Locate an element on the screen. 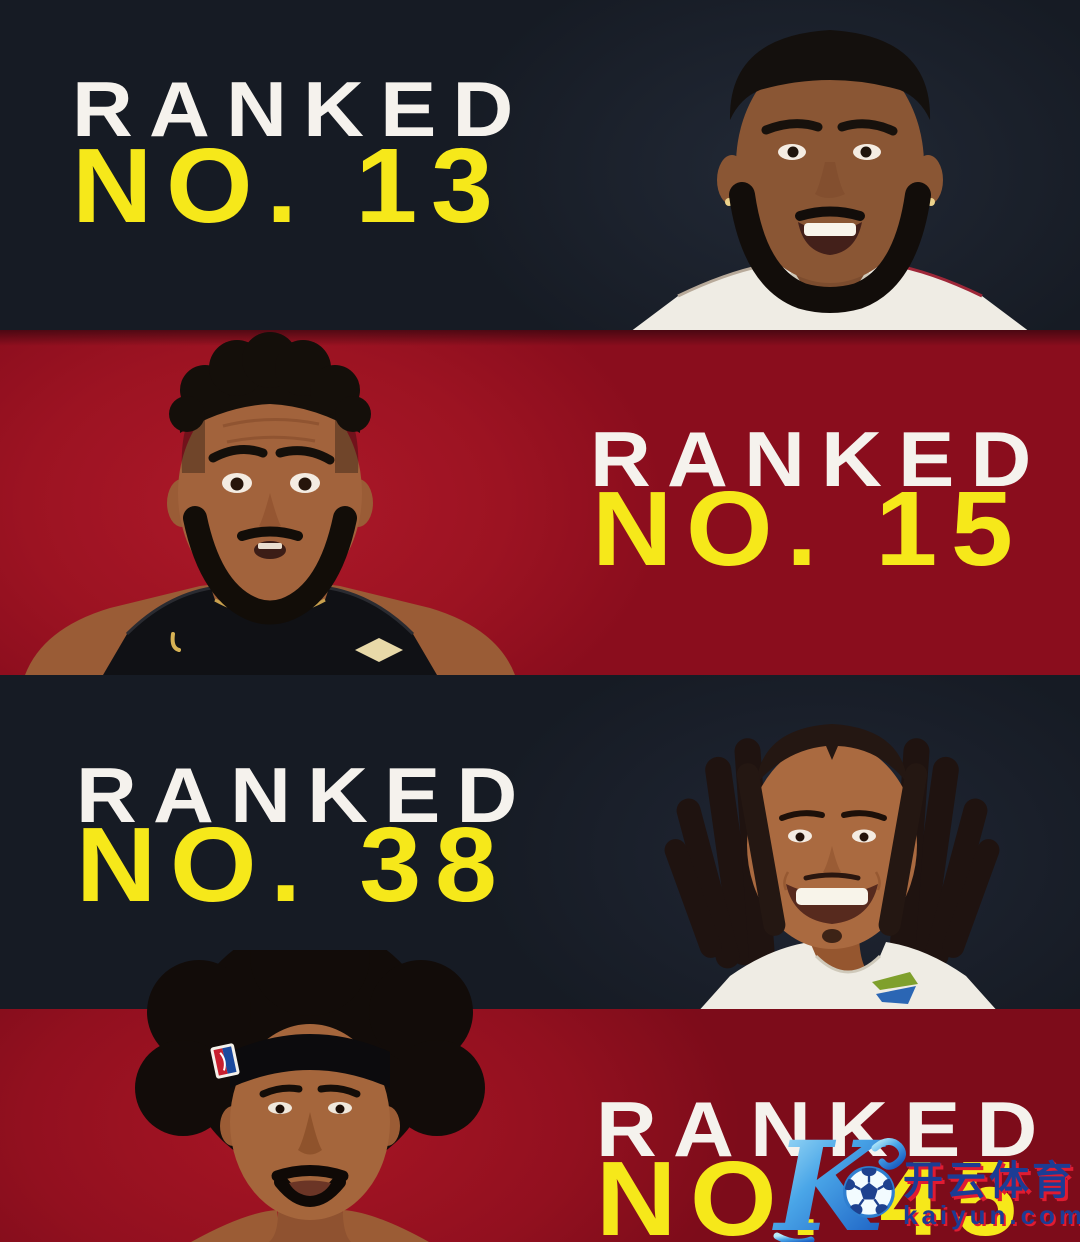 The height and width of the screenshot is (1242, 1080). watermark-domain: kaiyun.com is located at coordinates (991, 1215).